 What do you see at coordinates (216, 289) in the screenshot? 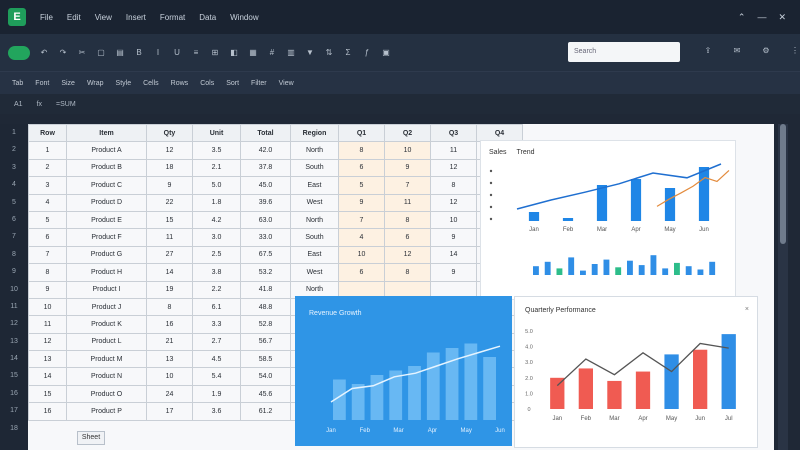
I see `table-cell: 2.2` at bounding box center [216, 289].